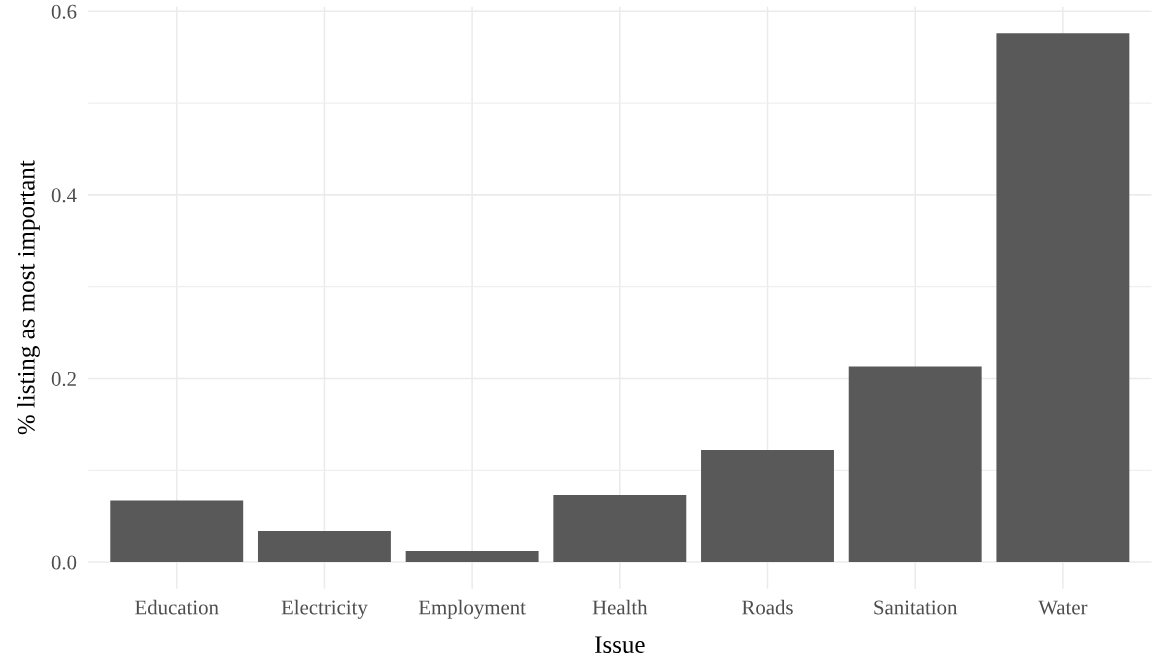 Image resolution: width=1175 pixels, height=669 pixels. What do you see at coordinates (767, 607) in the screenshot?
I see `x-tick-label: Roads` at bounding box center [767, 607].